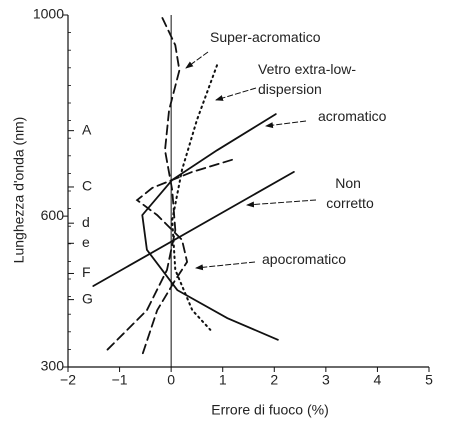 Image resolution: width=454 pixels, height=434 pixels. What do you see at coordinates (86, 272) in the screenshot?
I see `fraunhofer-label: F` at bounding box center [86, 272].